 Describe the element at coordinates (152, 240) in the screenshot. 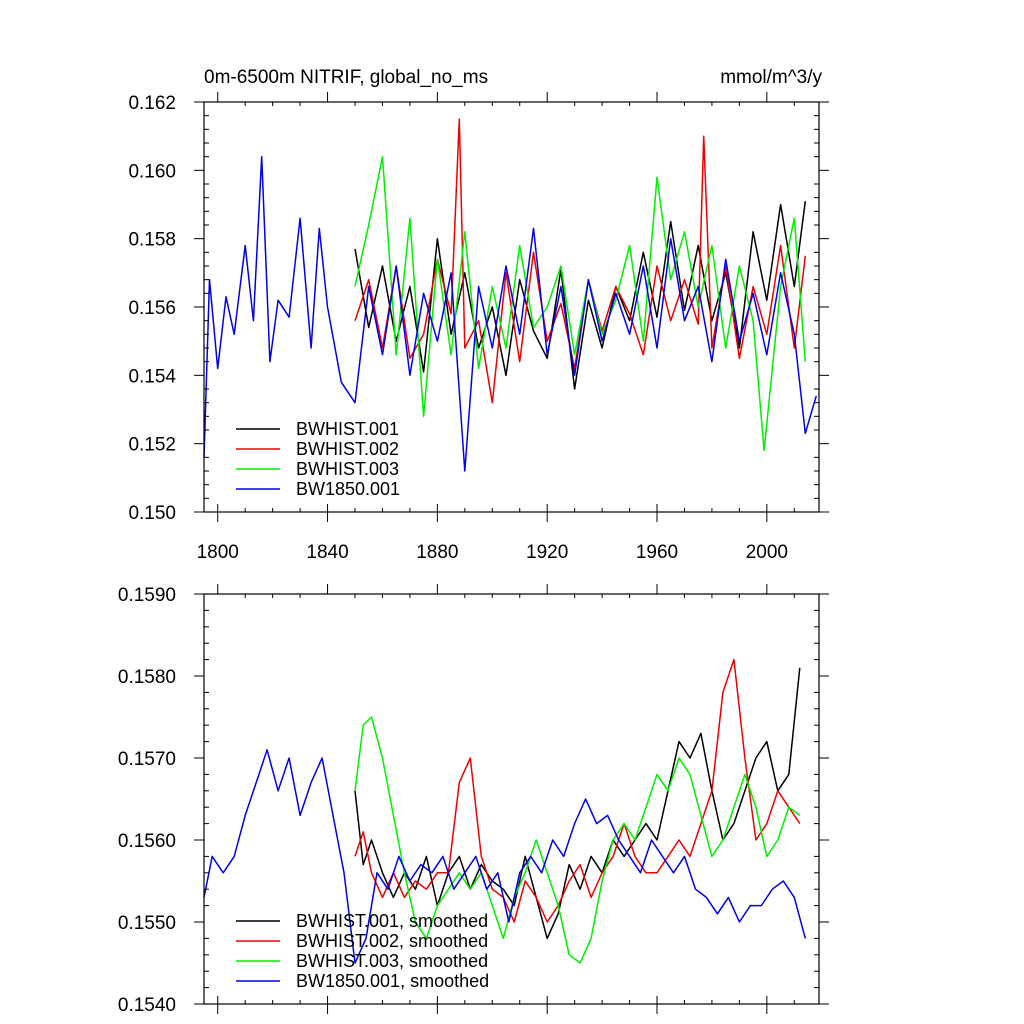

I see `top-y-tick-label: 0.158` at that location.